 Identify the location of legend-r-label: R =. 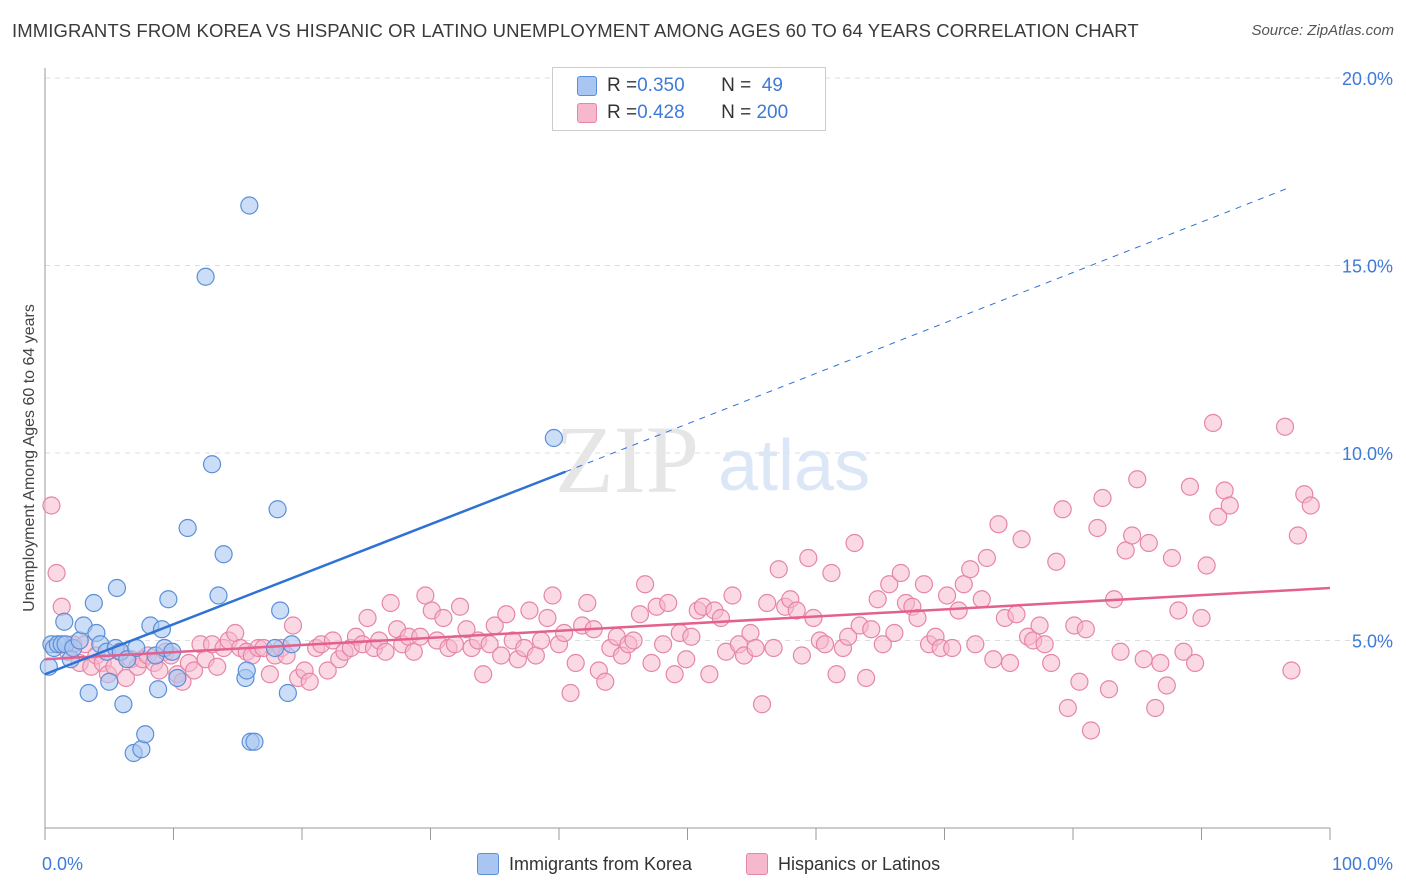
(622, 112).